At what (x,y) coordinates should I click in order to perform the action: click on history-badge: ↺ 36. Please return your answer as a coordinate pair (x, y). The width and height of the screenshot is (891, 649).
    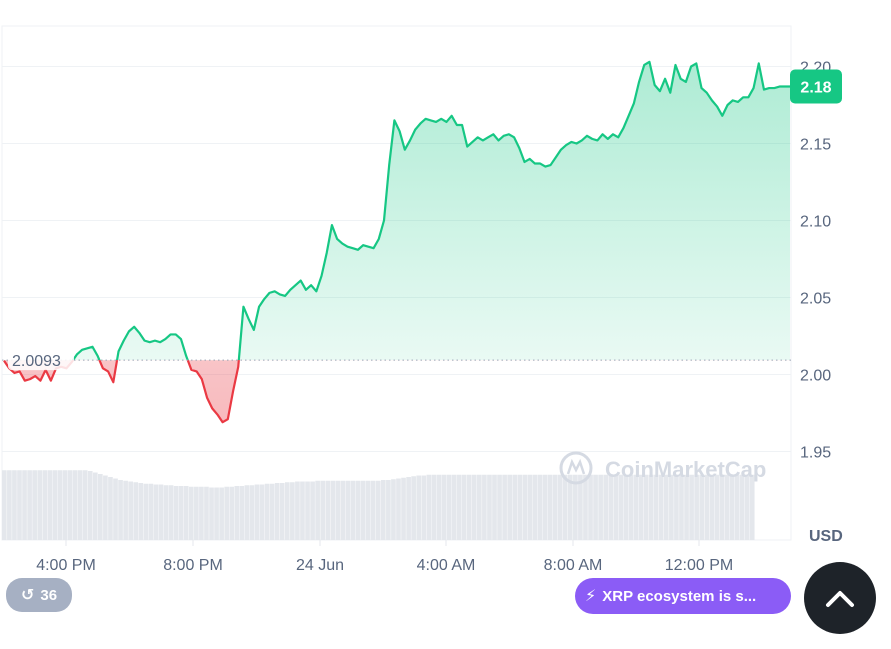
    Looking at the image, I should click on (39, 595).